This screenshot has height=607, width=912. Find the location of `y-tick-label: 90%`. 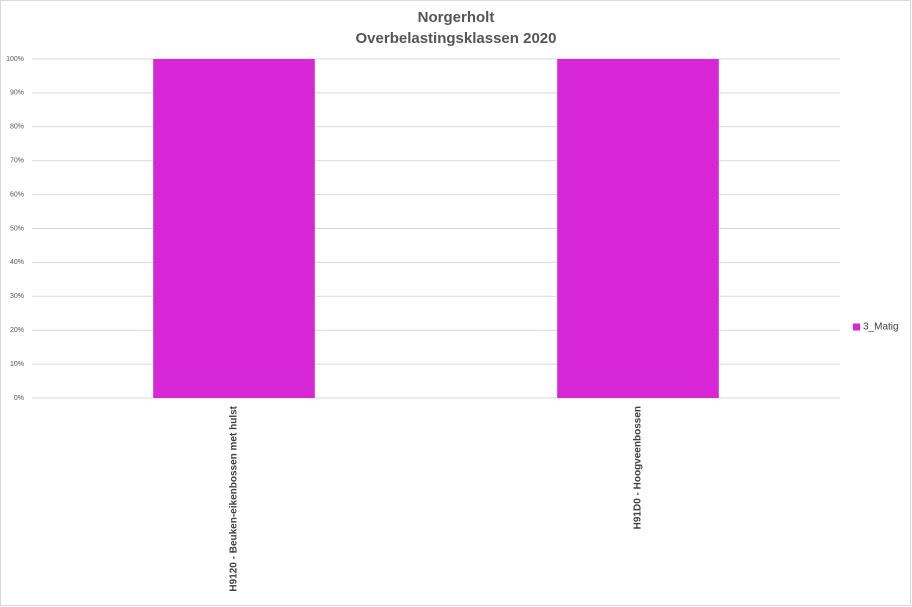

y-tick-label: 90% is located at coordinates (17, 93).